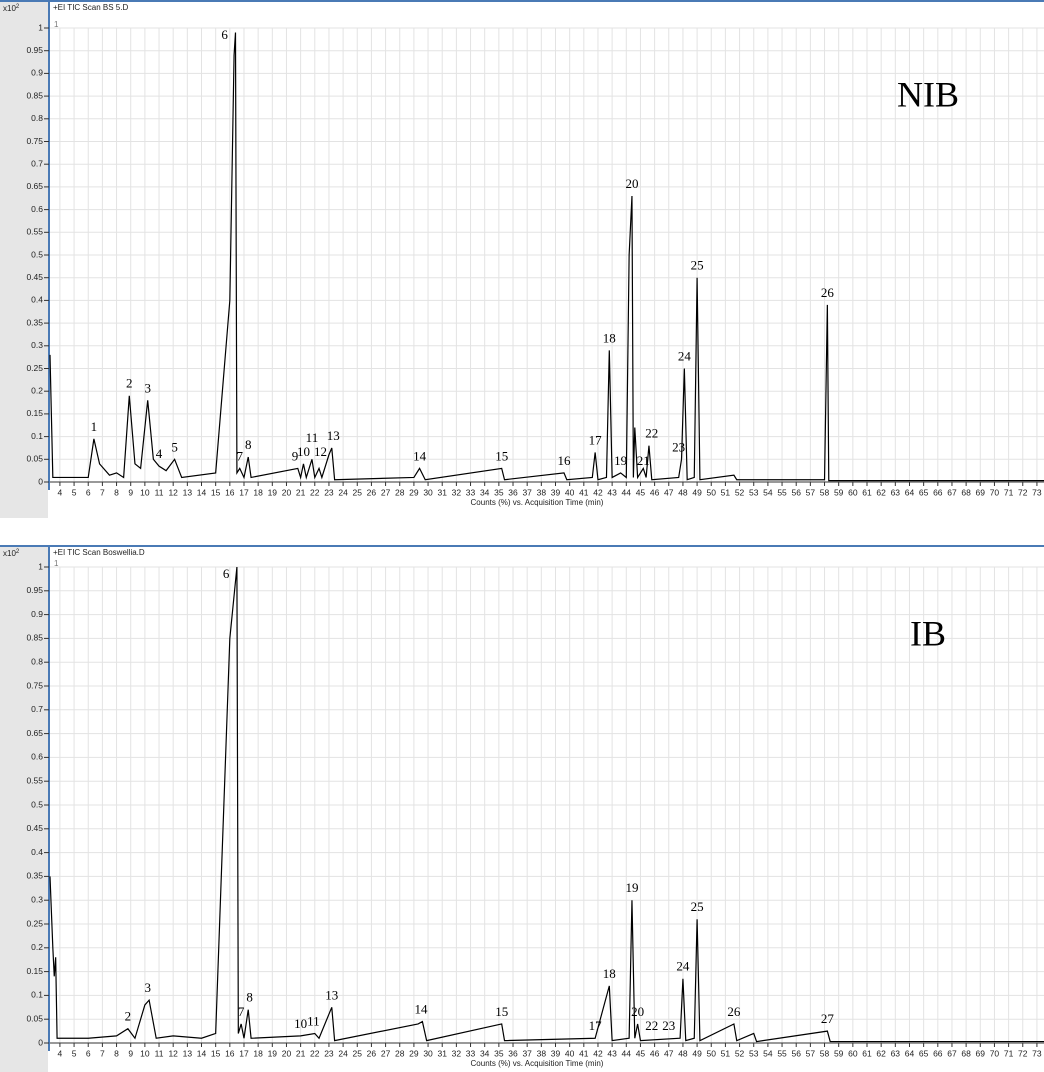 This screenshot has width=1044, height=1072. What do you see at coordinates (655, 1053) in the screenshot?
I see `x-tick-label: 46` at bounding box center [655, 1053].